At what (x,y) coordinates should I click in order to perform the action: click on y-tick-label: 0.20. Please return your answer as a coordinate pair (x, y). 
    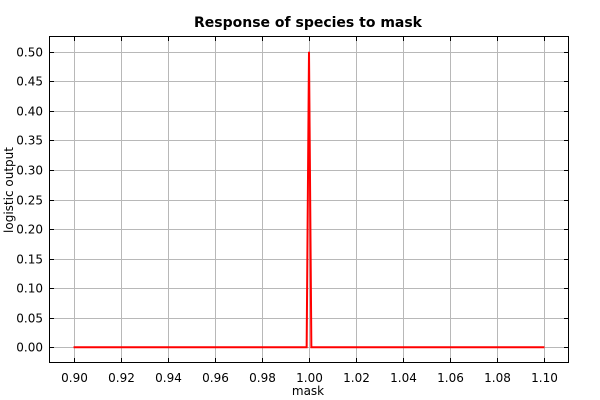
    Looking at the image, I should click on (29, 230).